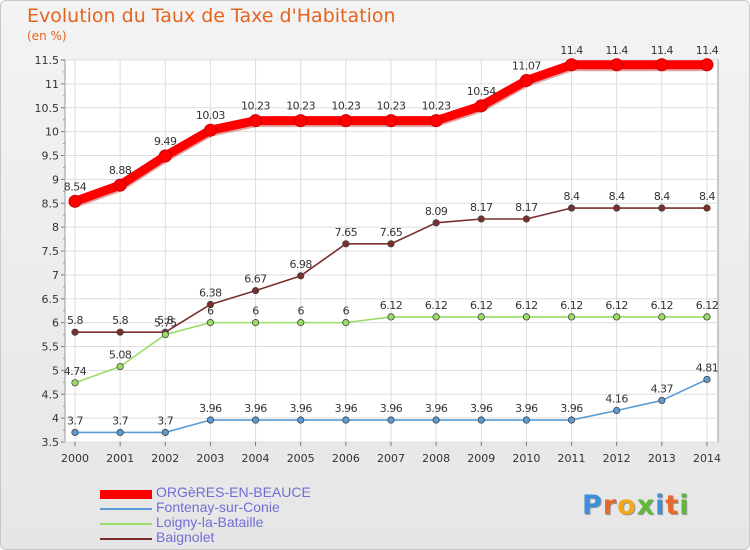 This screenshot has height=550, width=750. Describe the element at coordinates (120, 458) in the screenshot. I see `x-tick-label: 2001` at that location.